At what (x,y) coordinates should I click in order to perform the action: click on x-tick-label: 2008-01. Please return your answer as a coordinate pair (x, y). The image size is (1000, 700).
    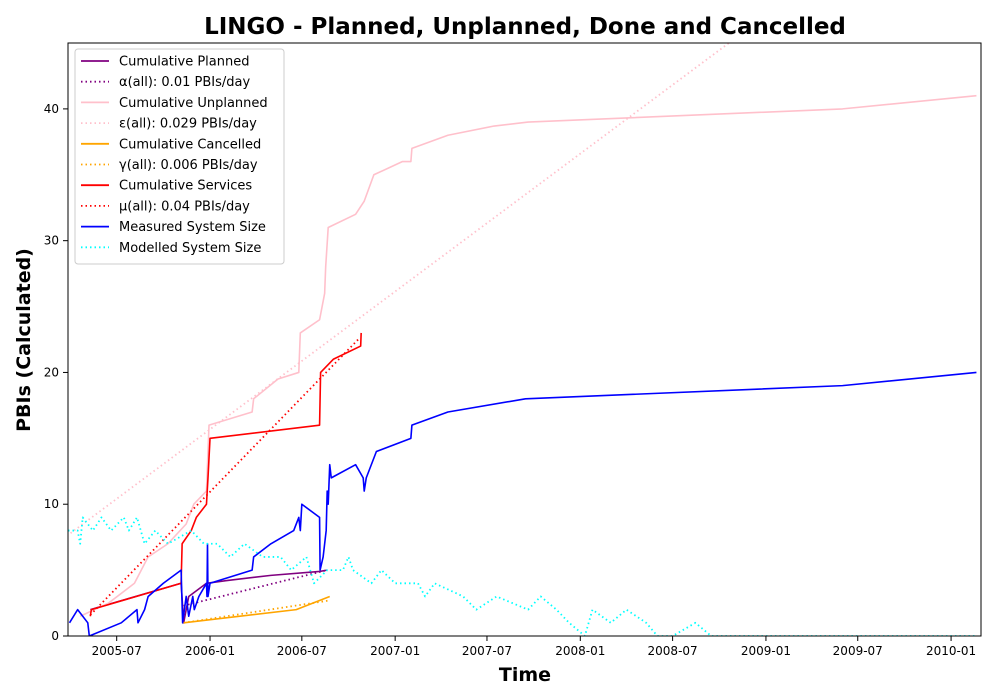
    Looking at the image, I should click on (580, 651).